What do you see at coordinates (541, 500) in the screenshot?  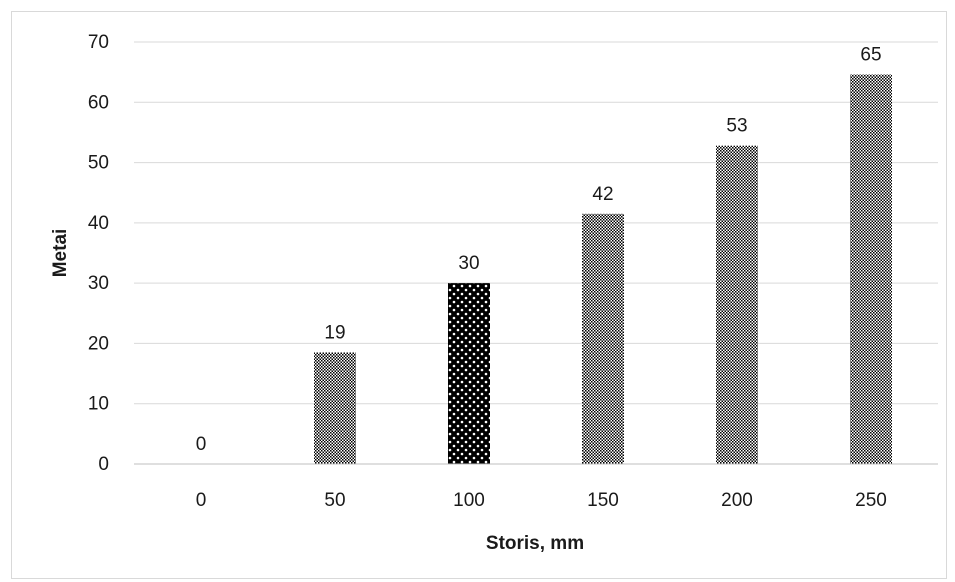 I see `x-axis-ticks: 0 50 100 150 200 250` at bounding box center [541, 500].